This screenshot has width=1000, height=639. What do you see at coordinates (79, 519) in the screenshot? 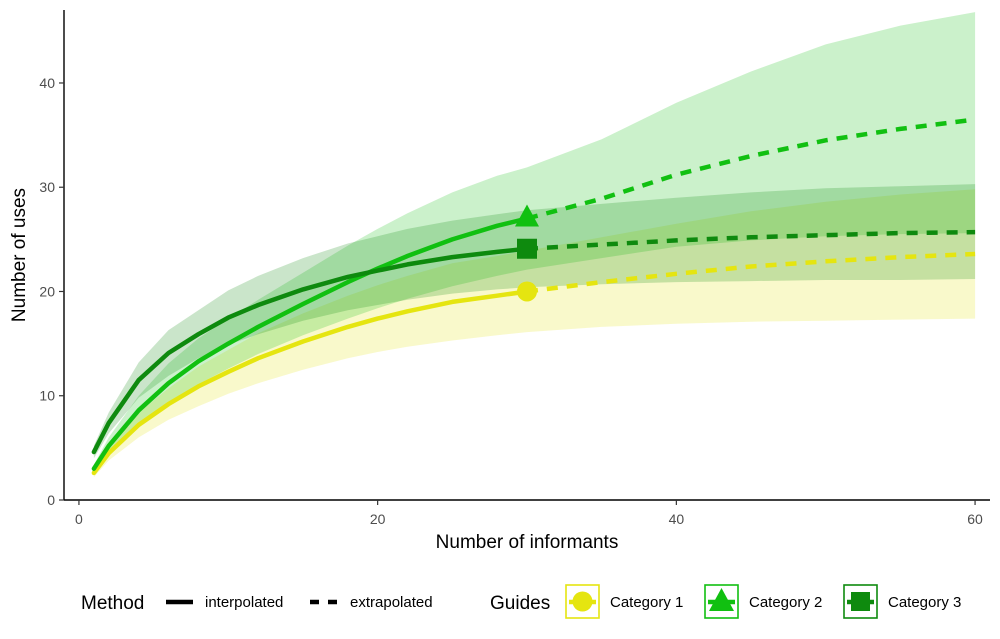
I see `x-tick-label: 0` at bounding box center [79, 519].